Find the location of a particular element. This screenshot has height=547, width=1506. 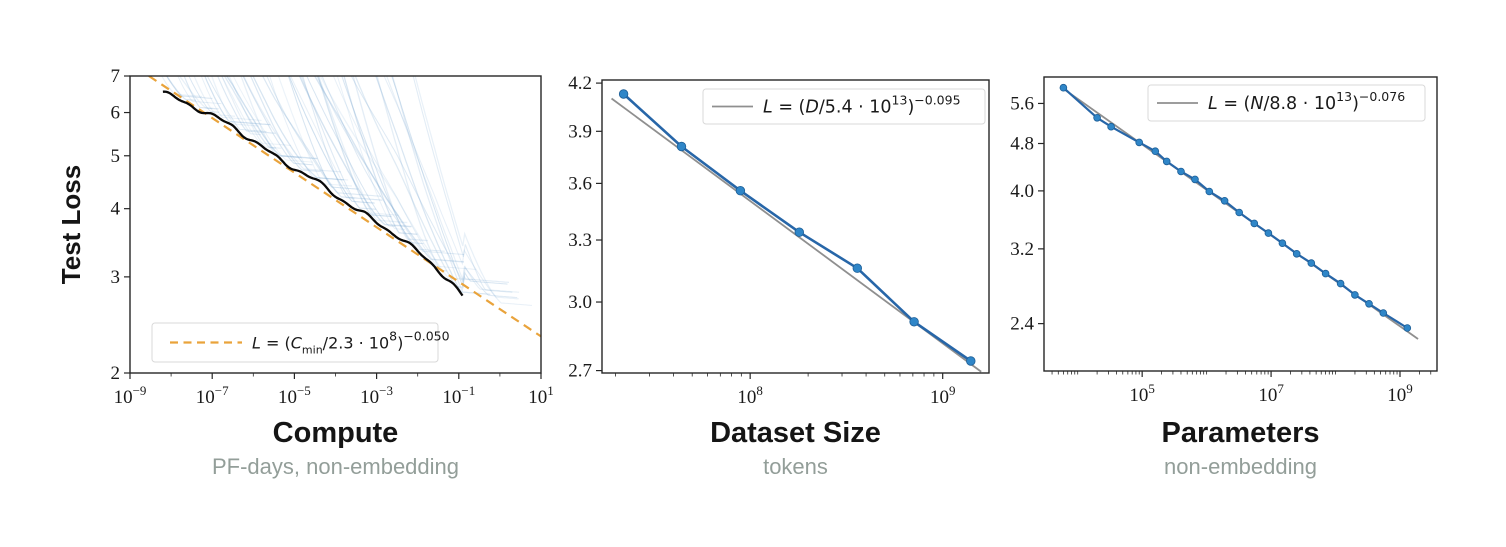

y-tick-label: 4 is located at coordinates (116, 209).